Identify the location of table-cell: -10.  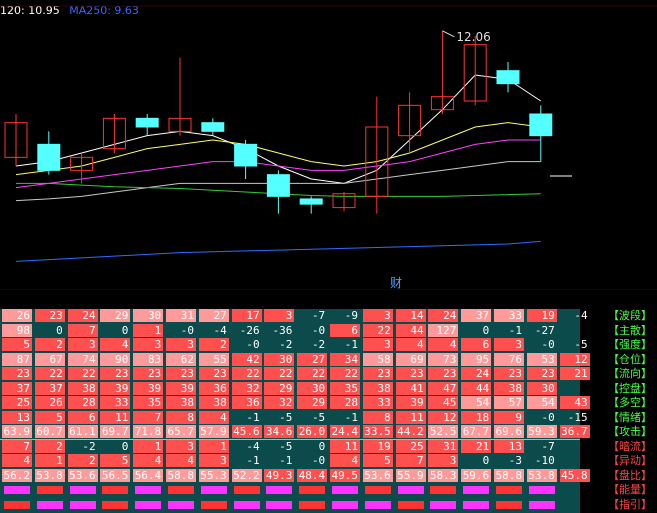
(544, 460).